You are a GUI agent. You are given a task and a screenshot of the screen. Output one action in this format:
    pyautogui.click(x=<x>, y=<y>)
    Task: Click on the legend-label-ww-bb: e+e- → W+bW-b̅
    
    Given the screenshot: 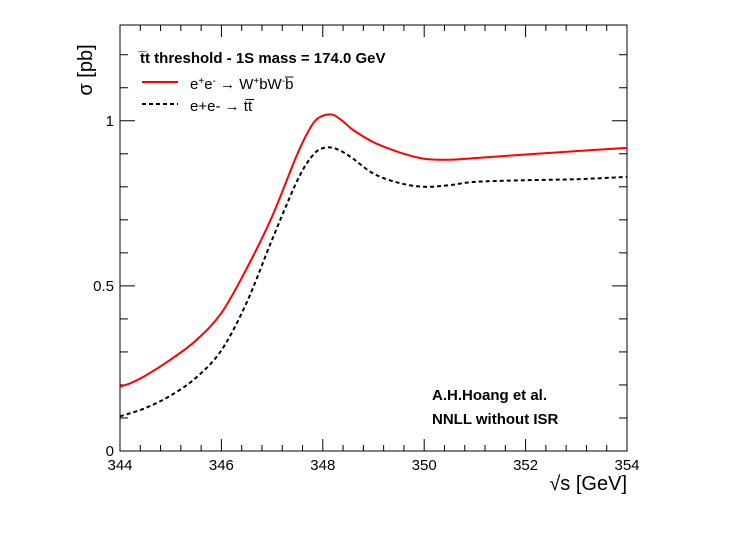 What is the action you would take?
    pyautogui.click(x=242, y=85)
    